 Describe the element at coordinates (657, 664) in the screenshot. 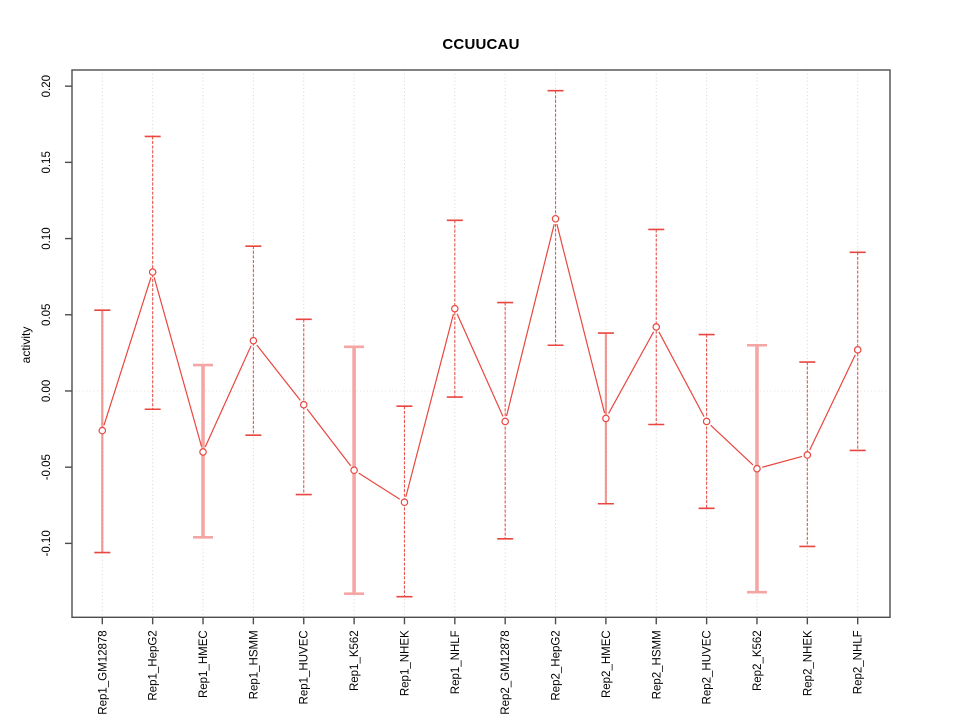

I see `x-tick-label: Rep2_HSMM` at that location.